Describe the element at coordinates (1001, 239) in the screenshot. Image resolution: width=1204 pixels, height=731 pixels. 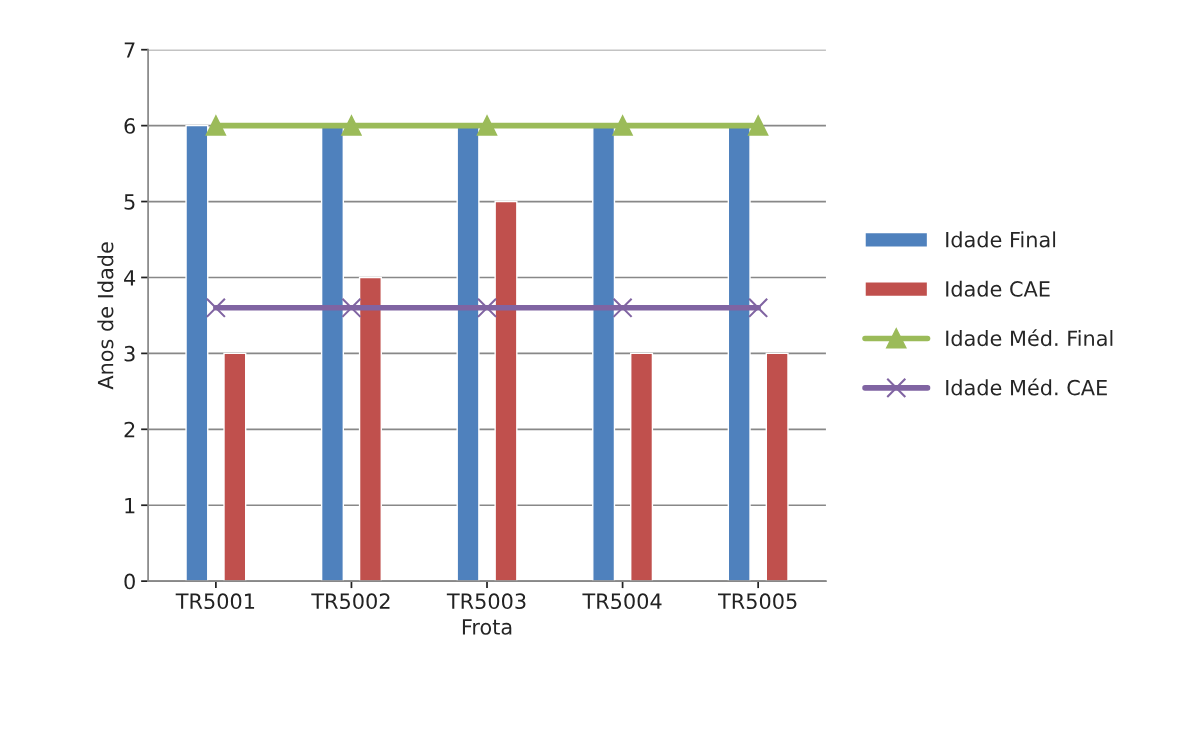
I see `legend-label: Idade Final` at that location.